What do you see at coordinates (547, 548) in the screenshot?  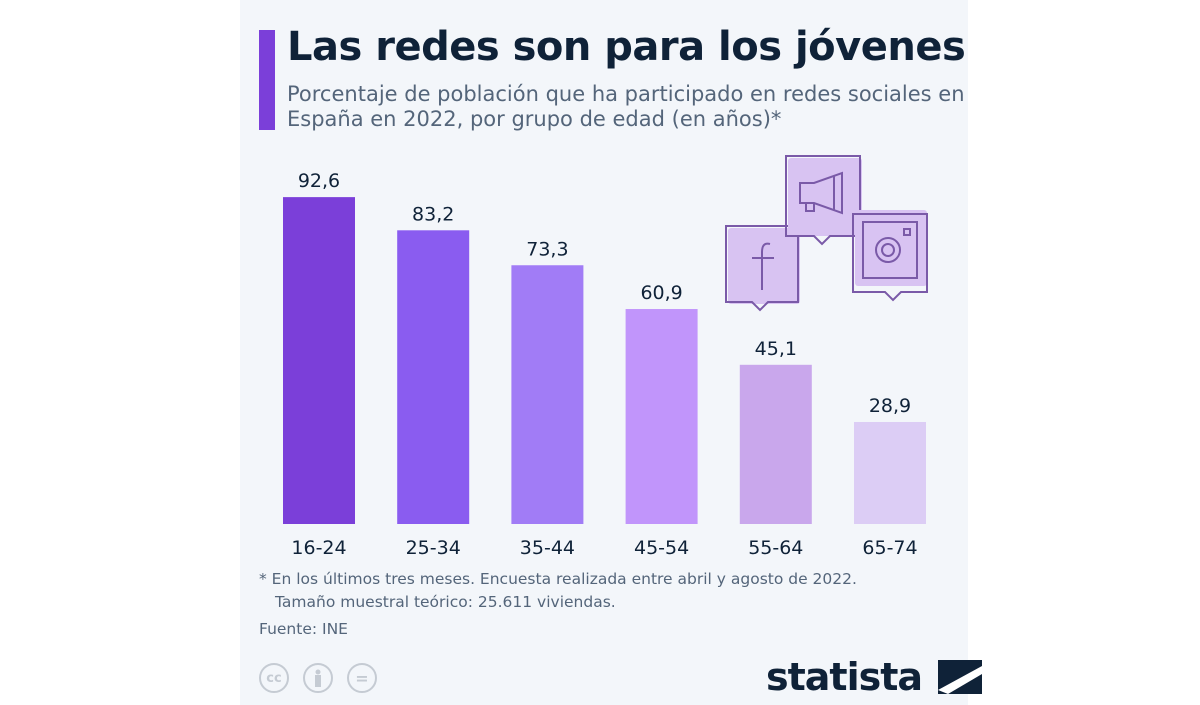 I see `category-label: 35-44` at bounding box center [547, 548].